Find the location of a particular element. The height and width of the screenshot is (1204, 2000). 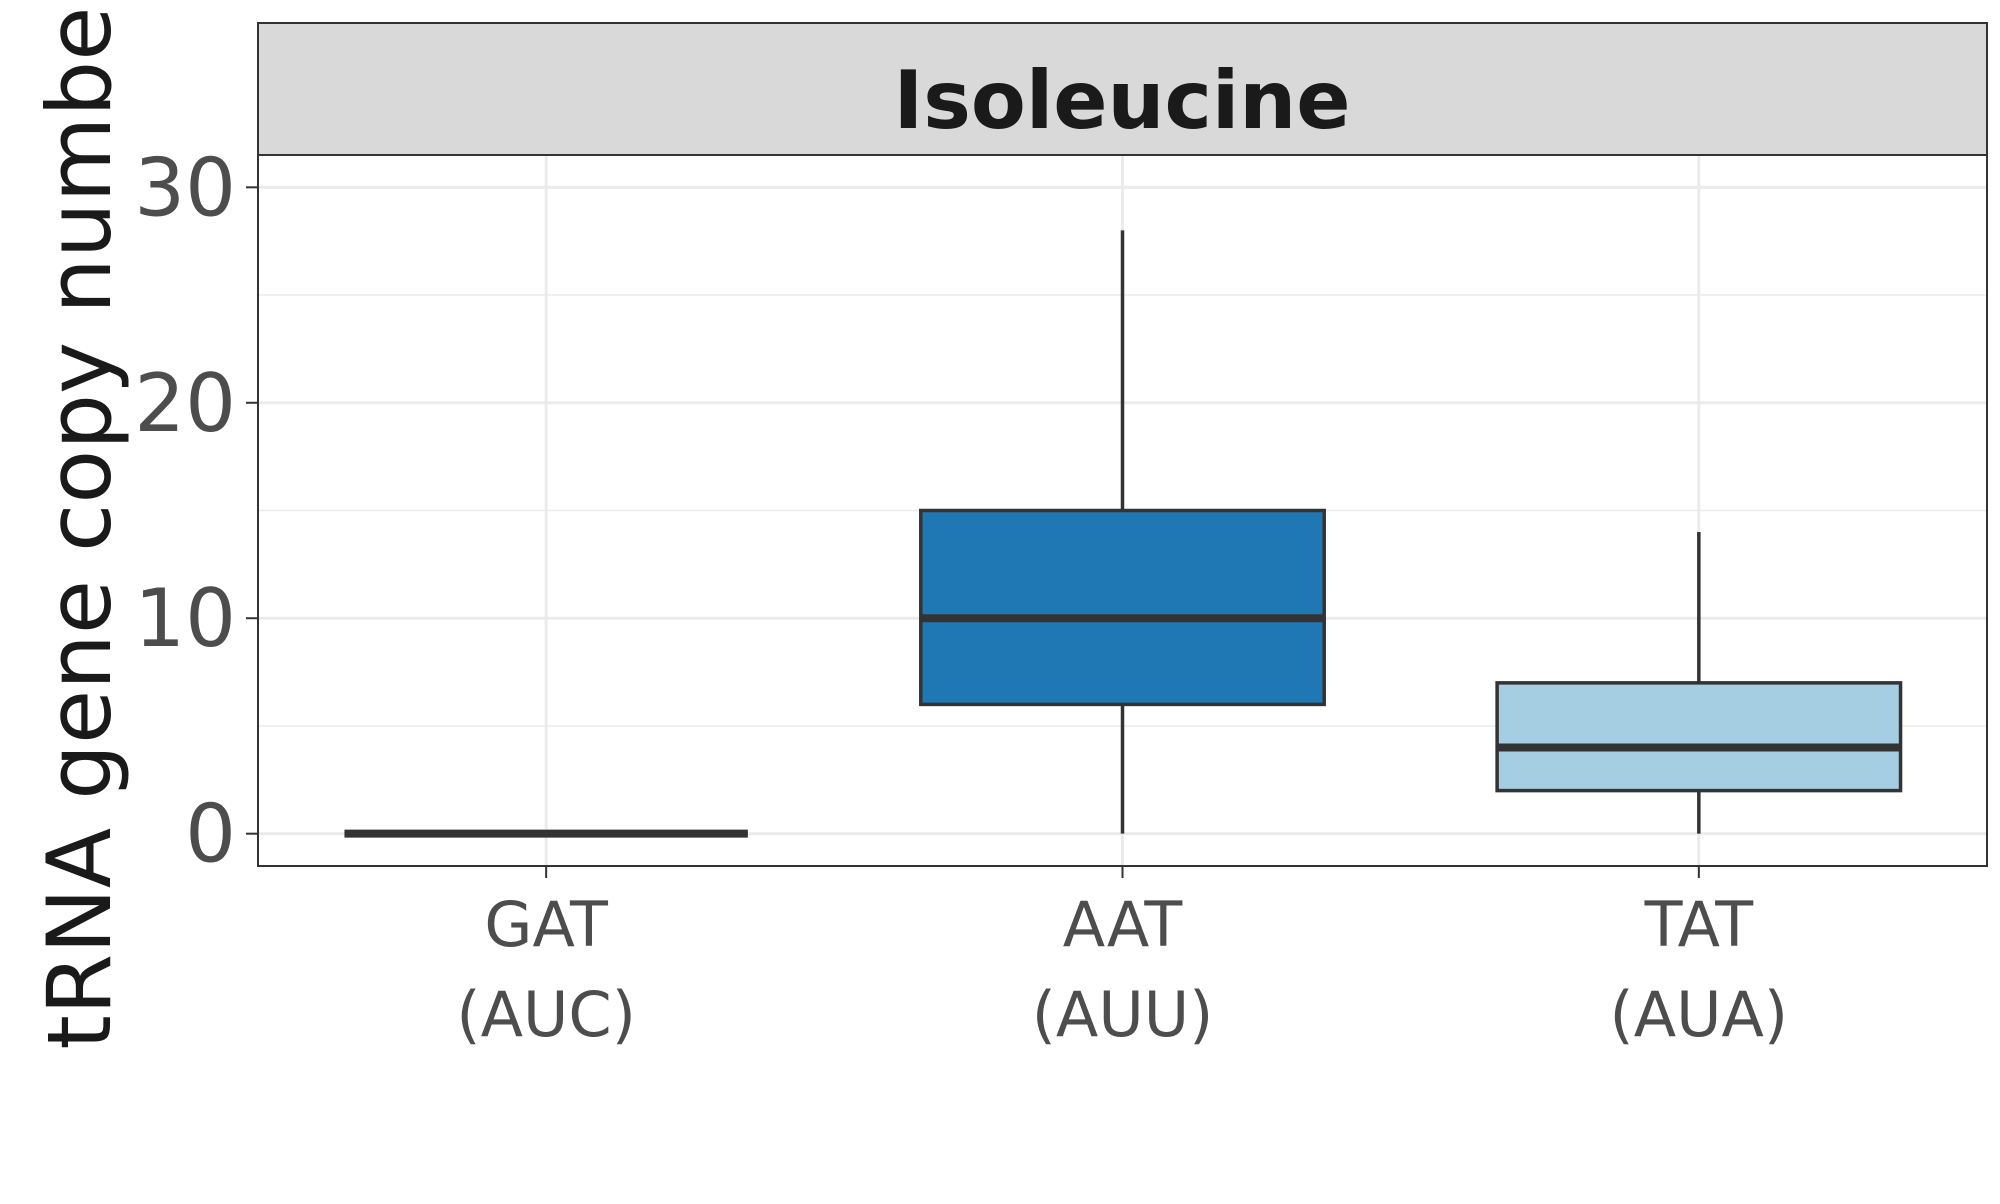

y-tick-label: 10 is located at coordinates (185, 618).